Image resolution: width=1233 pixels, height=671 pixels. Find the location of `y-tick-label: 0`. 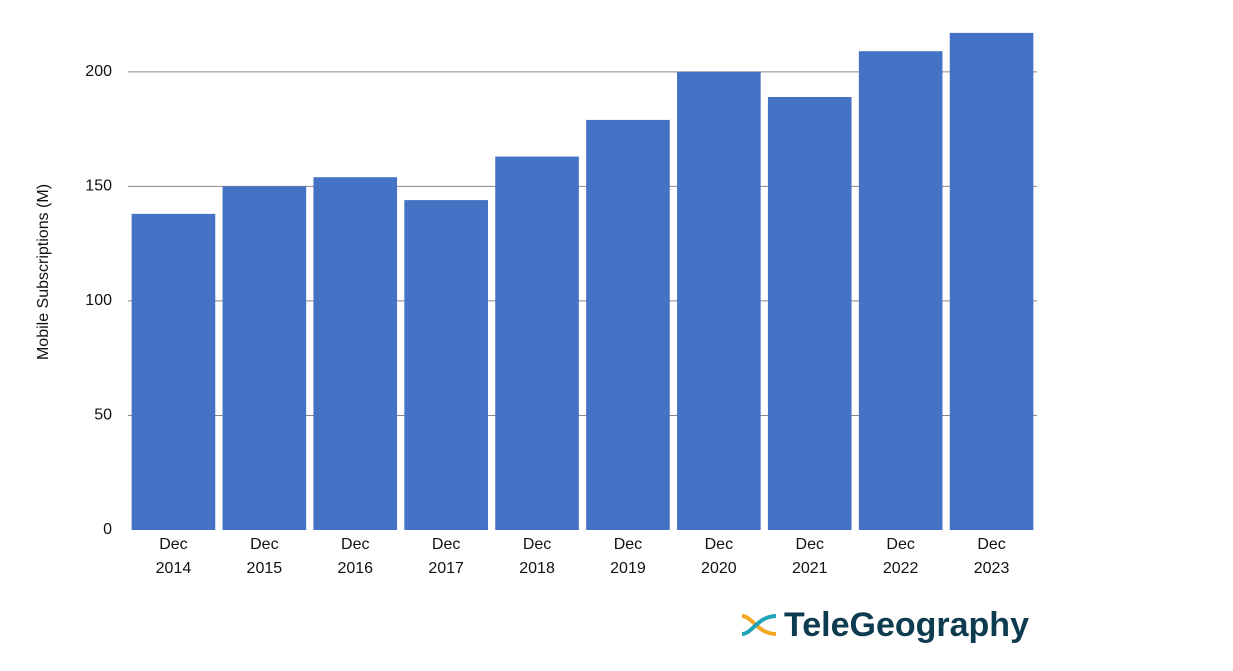

y-tick-label: 0 is located at coordinates (107, 529).